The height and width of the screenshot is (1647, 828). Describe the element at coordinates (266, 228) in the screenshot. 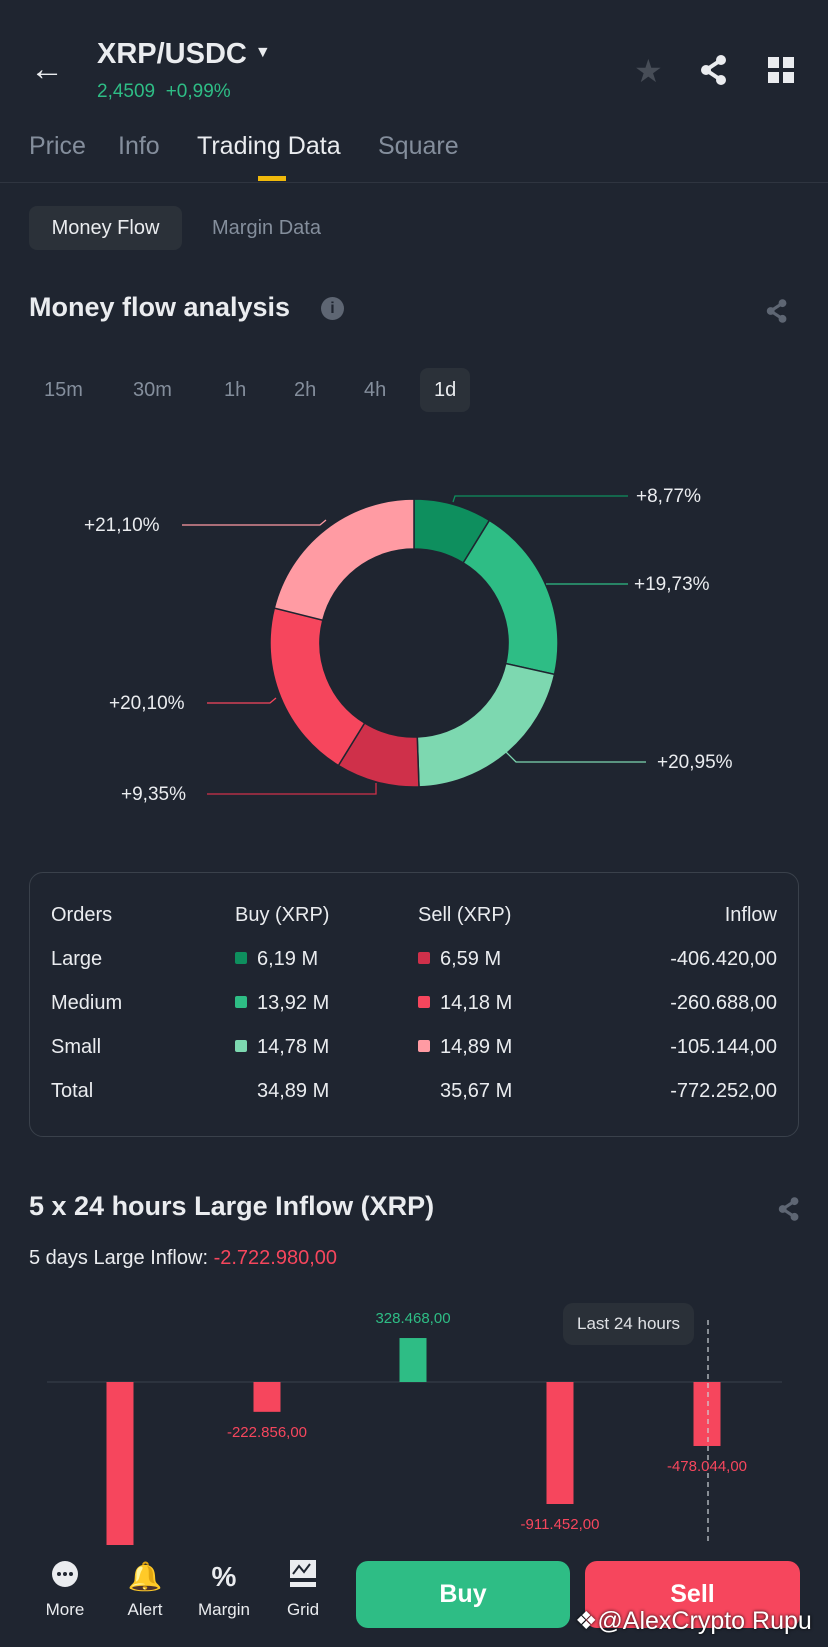

I see `subtab-margin-data: Margin Data` at that location.